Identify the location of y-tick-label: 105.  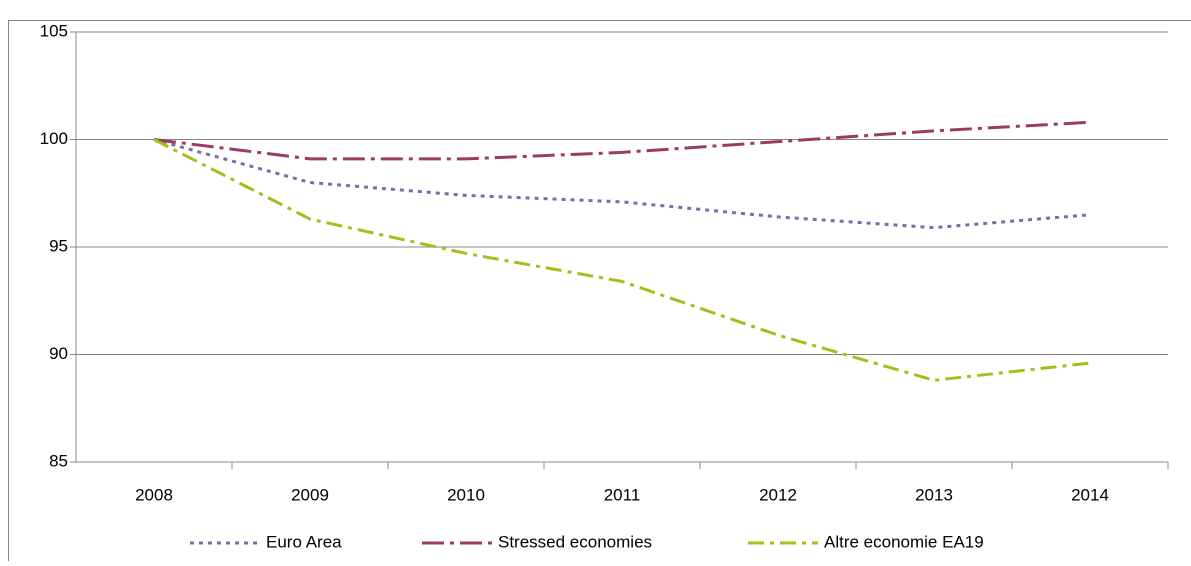
(54, 30).